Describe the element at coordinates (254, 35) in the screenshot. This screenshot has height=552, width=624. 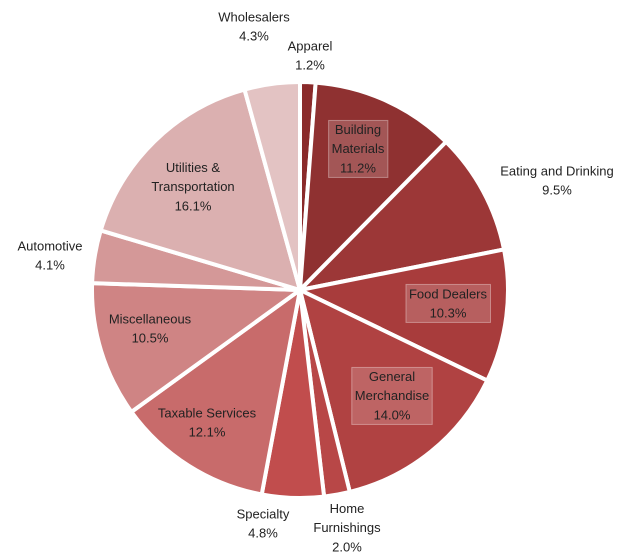
I see `value-label: 4.3%` at that location.